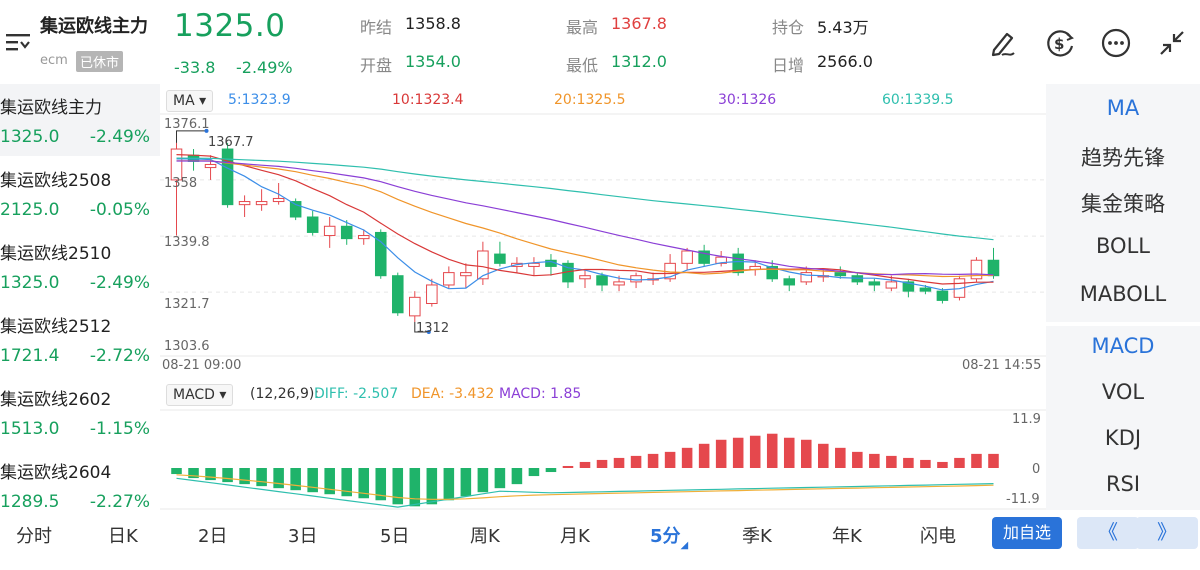  I want to click on next-arrow-button: 》, so click(1167, 533).